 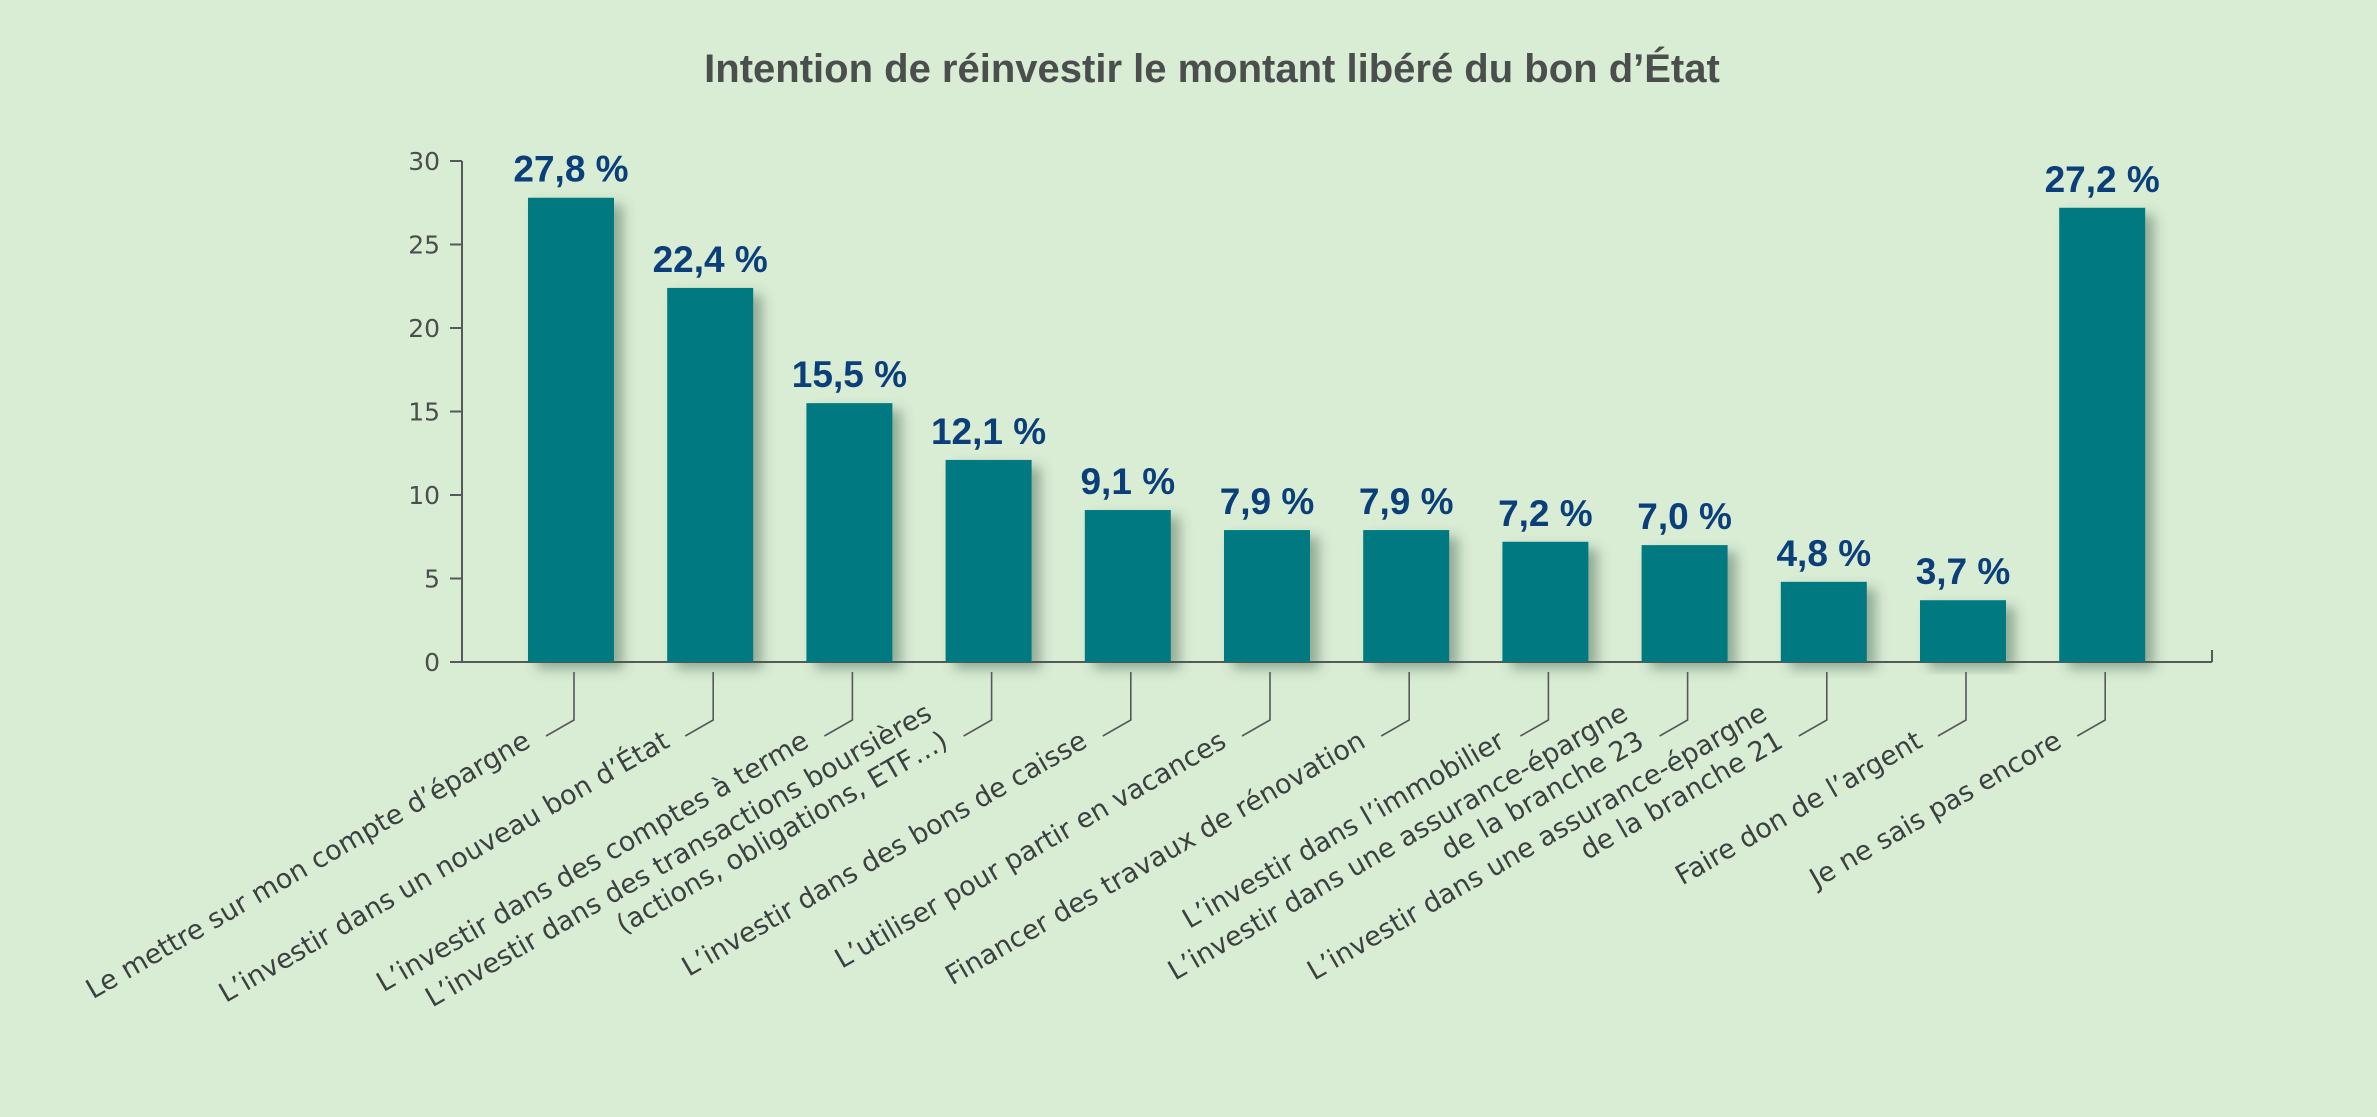 I want to click on category-label: Je ne sais pas encore, so click(x=1935, y=810).